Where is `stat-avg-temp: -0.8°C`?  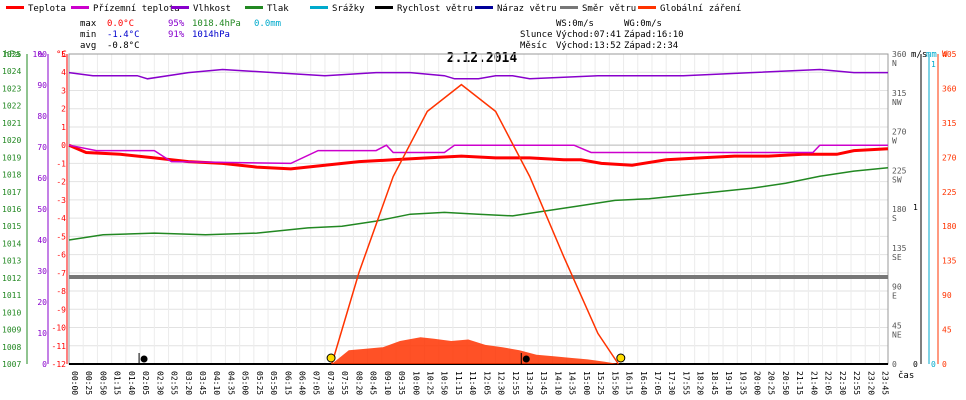 stat-avg-temp: -0.8°C is located at coordinates (123, 46).